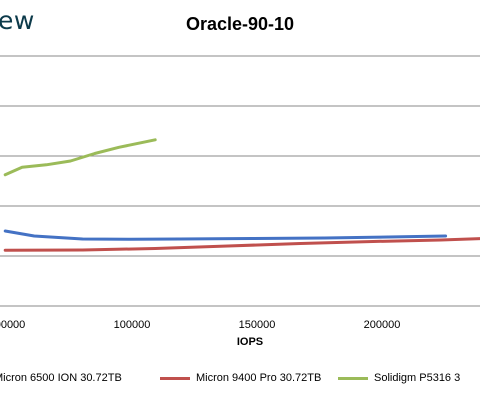  Describe the element at coordinates (259, 378) in the screenshot. I see `legend-label-micron-9400: Micron 9400 Pro 30.72TB` at that location.